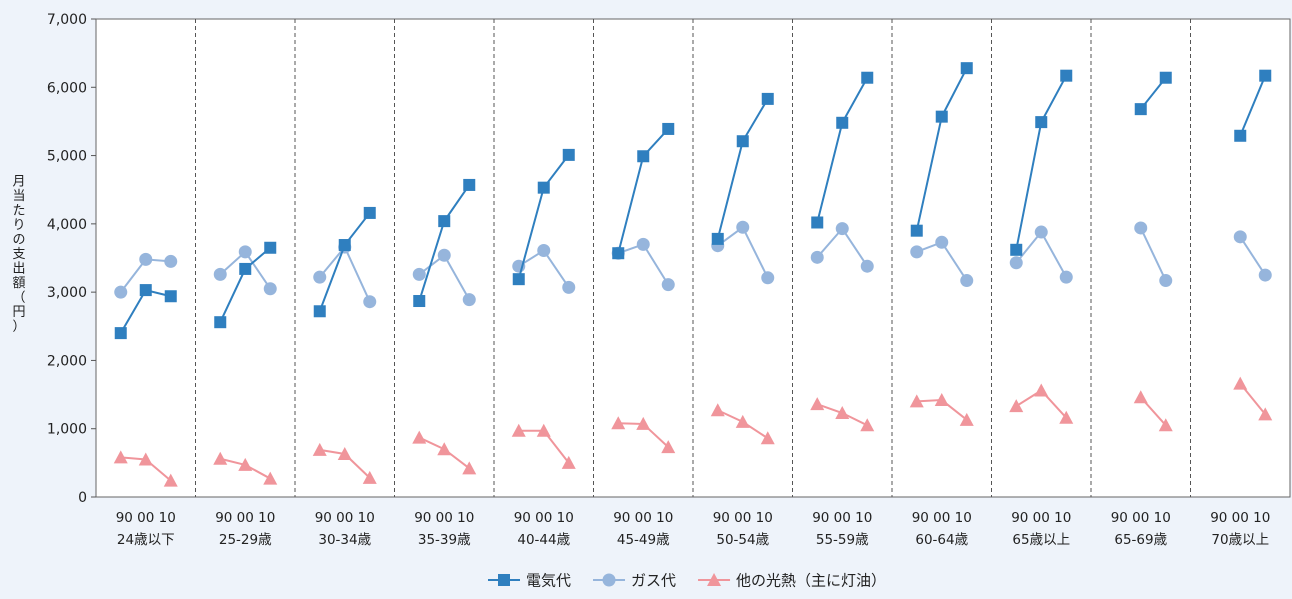  Describe the element at coordinates (1041, 540) in the screenshot. I see `x-group-label: 65歳以上` at that location.